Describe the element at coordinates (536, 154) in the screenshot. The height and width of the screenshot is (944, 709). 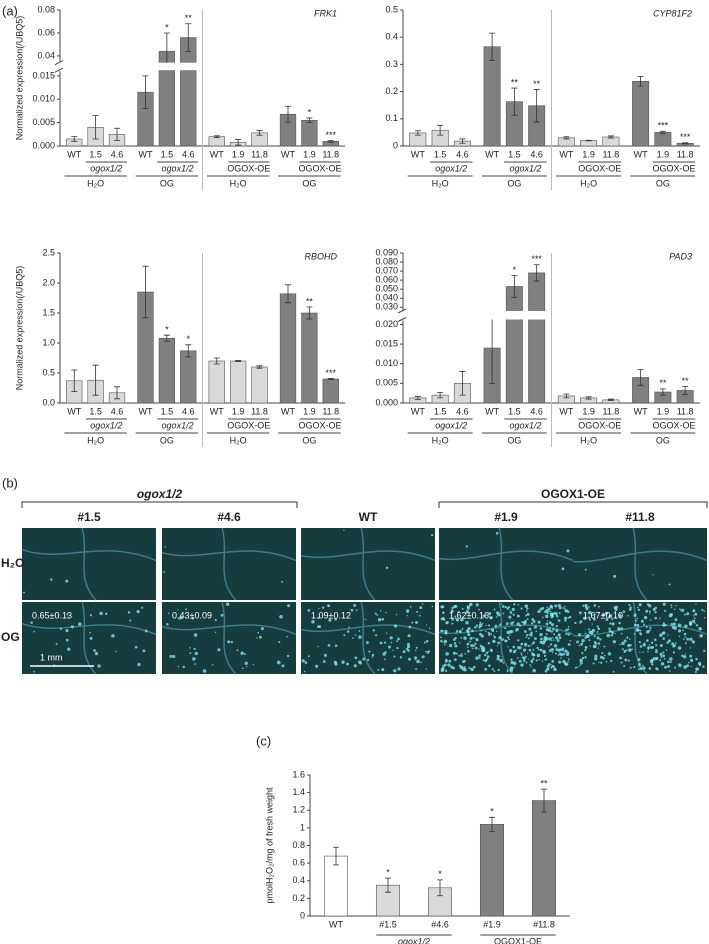
I see `x-tick-label: 4.6` at that location.